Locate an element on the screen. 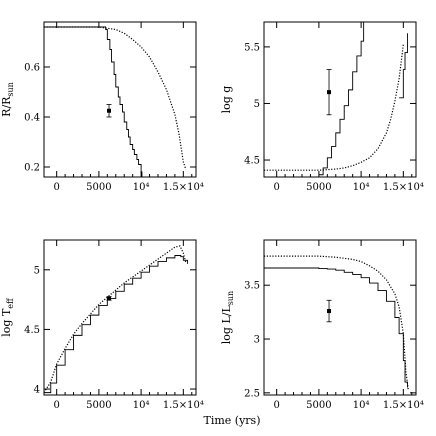  luminosity-plot-frame is located at coordinates (340, 317).